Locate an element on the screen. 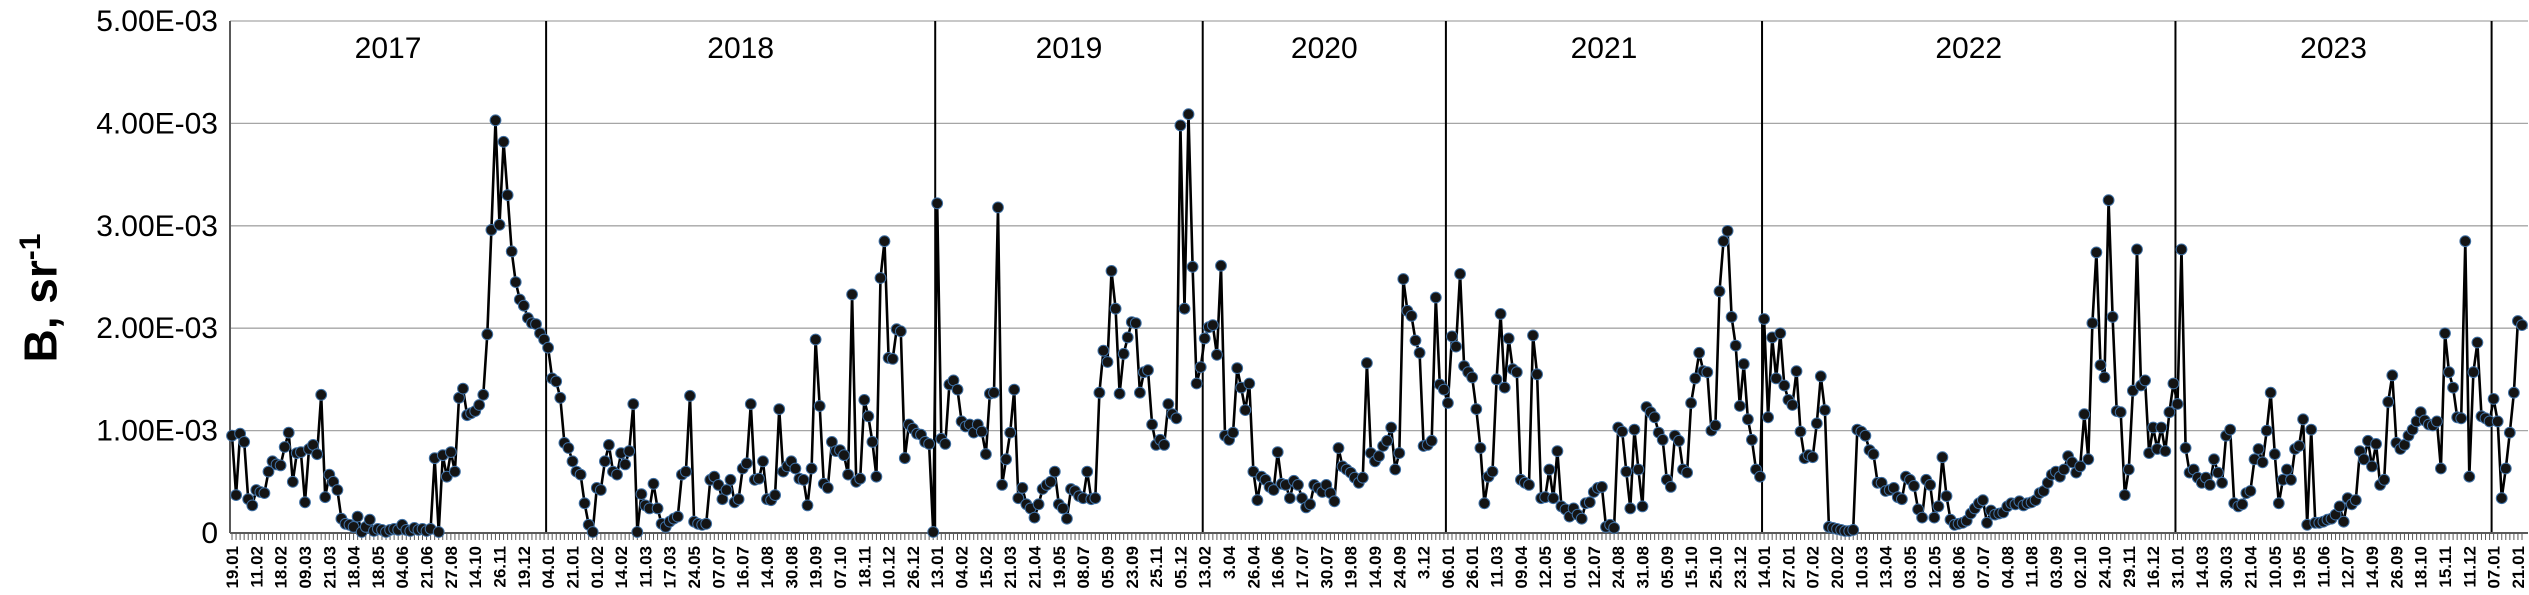  x-tick-label: 16.07 is located at coordinates (743, 567).